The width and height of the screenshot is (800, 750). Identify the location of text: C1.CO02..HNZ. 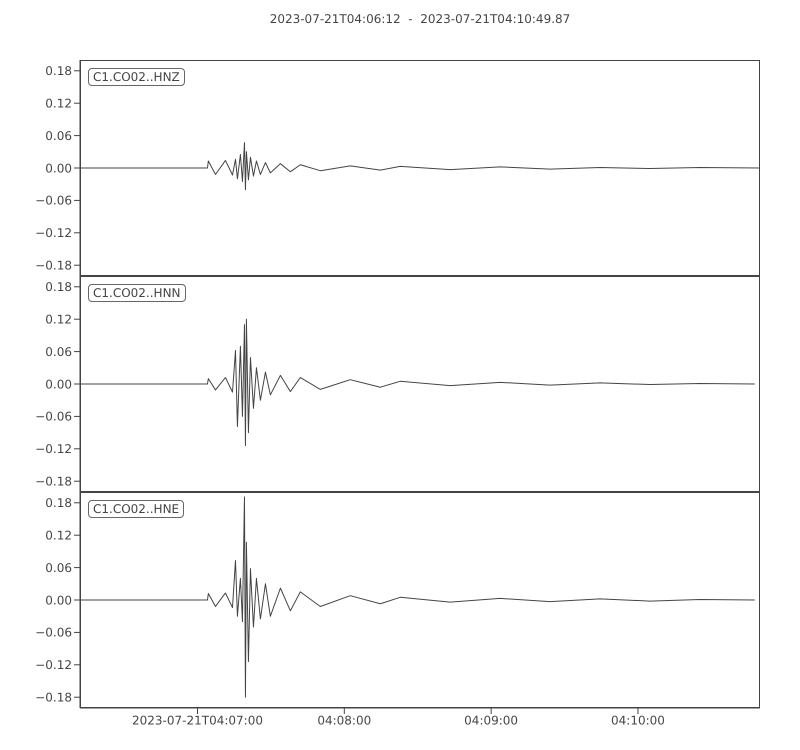
(136, 77).